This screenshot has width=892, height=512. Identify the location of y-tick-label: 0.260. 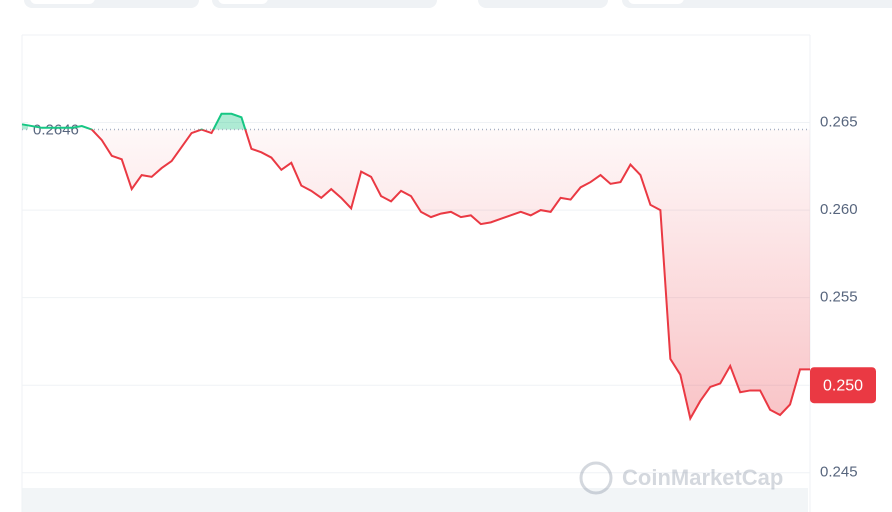
(839, 209).